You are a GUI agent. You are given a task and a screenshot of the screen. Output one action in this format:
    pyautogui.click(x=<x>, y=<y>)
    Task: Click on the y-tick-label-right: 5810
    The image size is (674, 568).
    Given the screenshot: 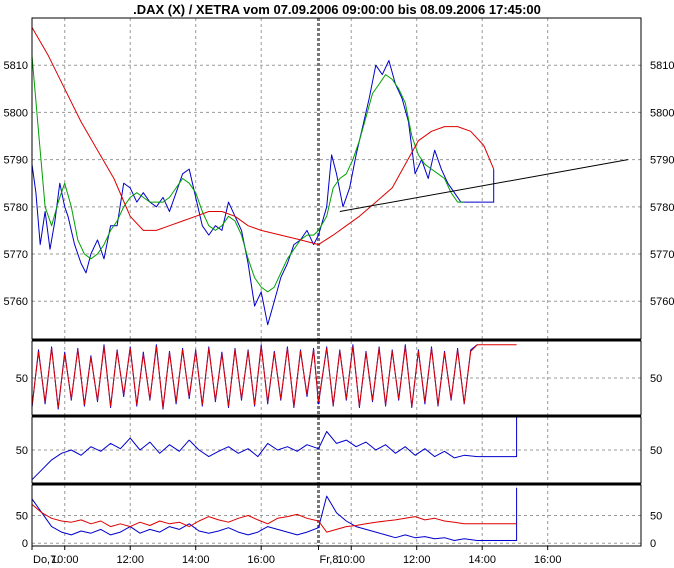 What is the action you would take?
    pyautogui.click(x=662, y=66)
    